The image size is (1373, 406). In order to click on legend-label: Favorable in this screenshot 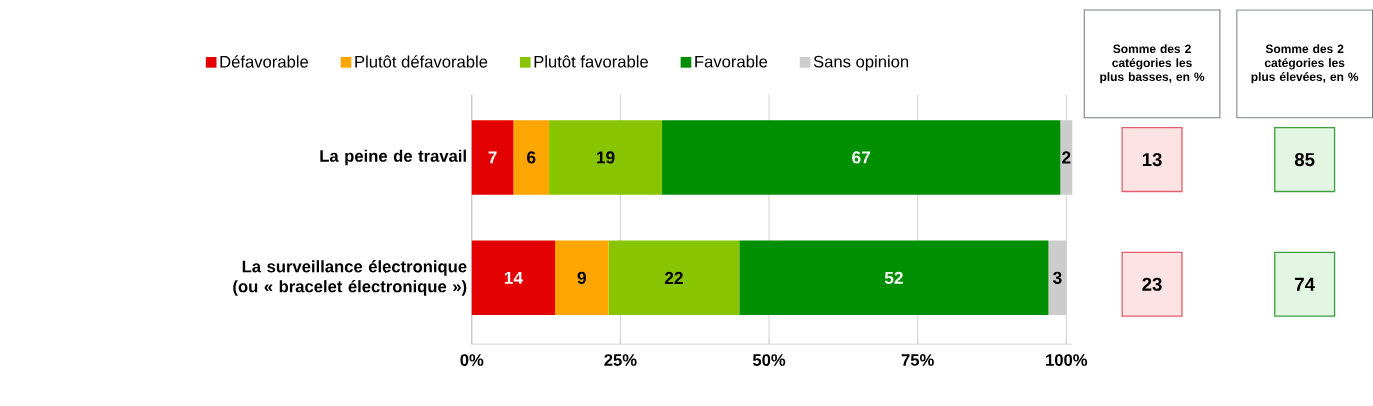, I will do `click(731, 61)`.